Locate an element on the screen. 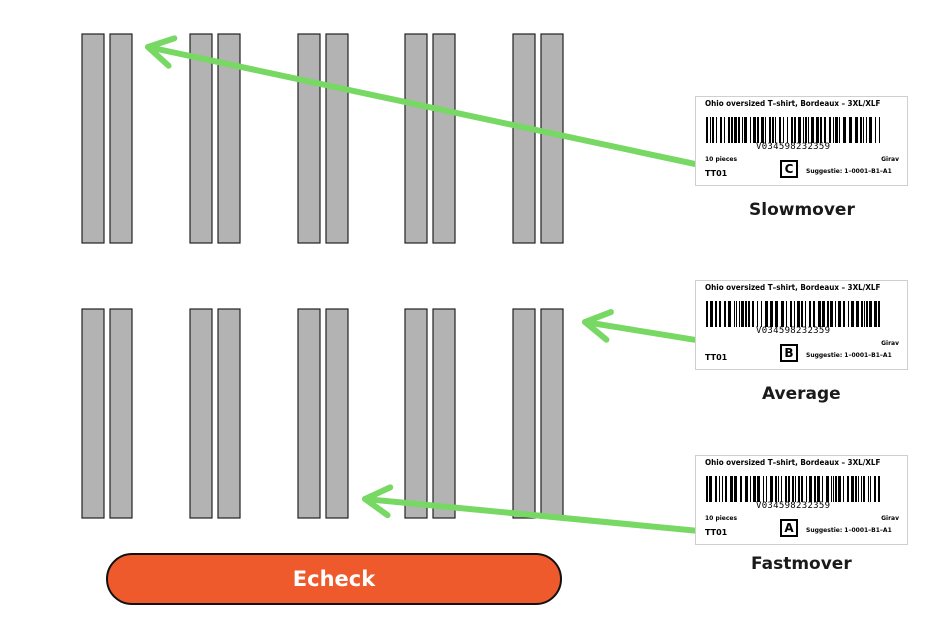 Image resolution: width=941 pixels, height=632 pixels. velocity-class-badge: A is located at coordinates (789, 528).